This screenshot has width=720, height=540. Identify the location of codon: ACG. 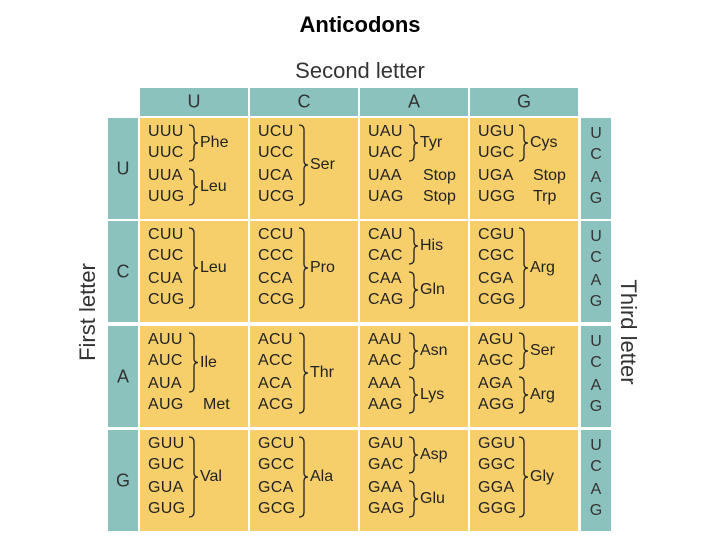
(276, 404).